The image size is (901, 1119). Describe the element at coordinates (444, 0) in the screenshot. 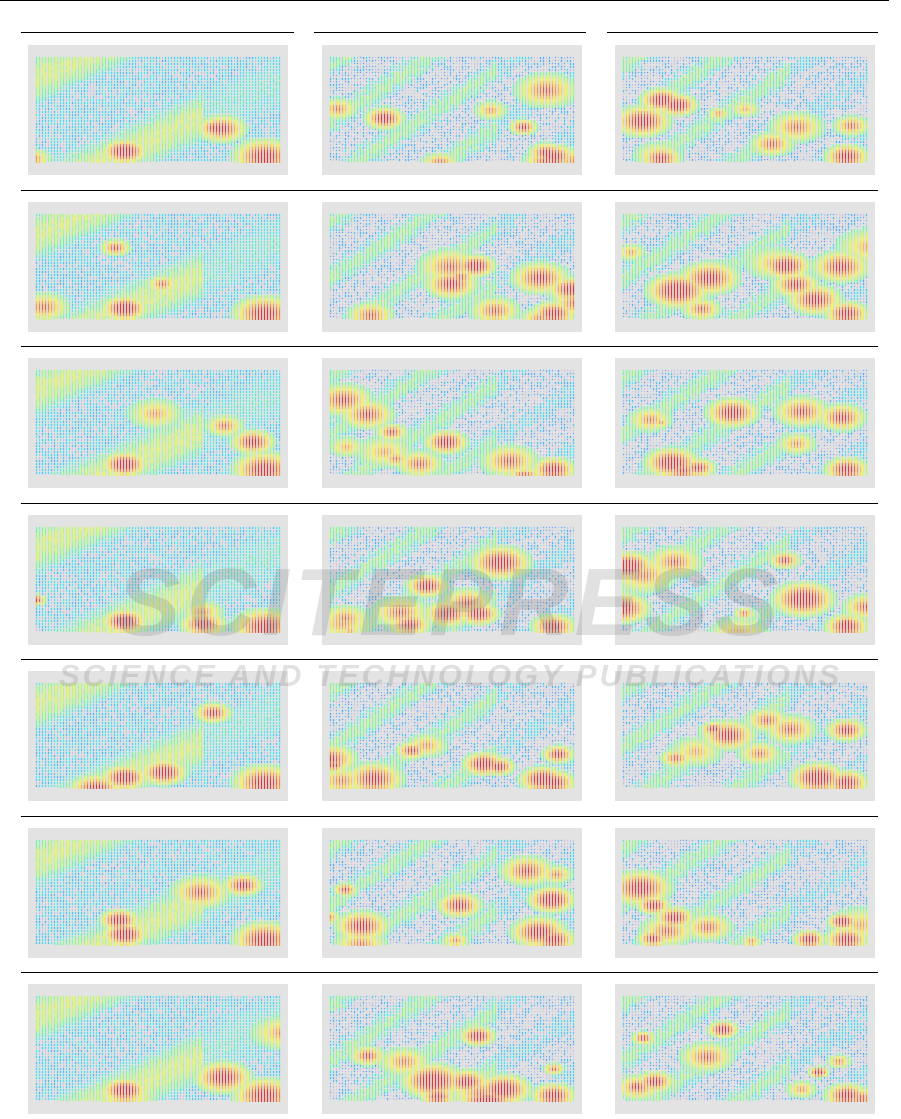

I see `top-rule` at that location.